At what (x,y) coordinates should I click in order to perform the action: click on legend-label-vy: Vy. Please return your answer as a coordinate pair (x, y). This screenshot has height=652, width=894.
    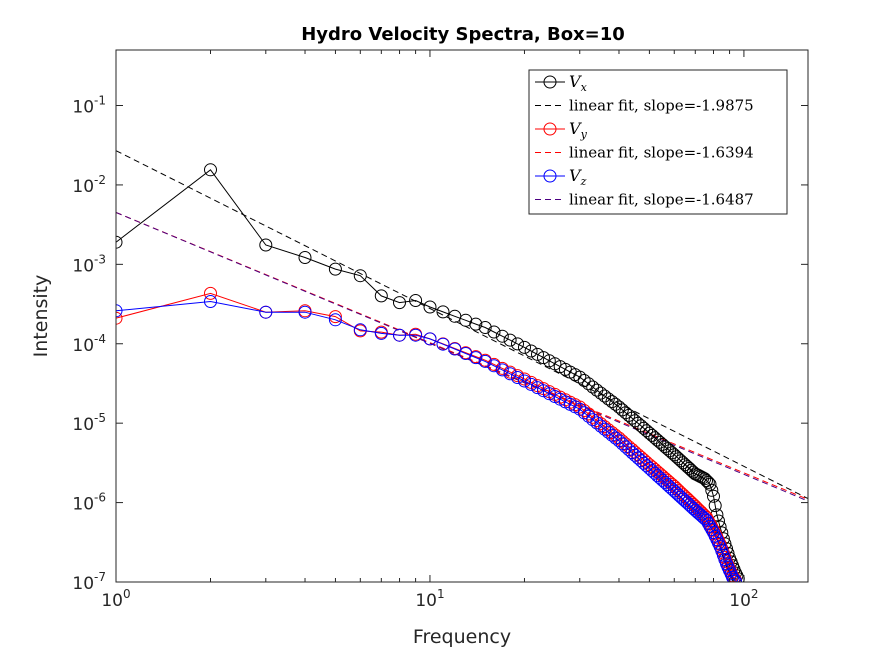
    Looking at the image, I should click on (578, 130).